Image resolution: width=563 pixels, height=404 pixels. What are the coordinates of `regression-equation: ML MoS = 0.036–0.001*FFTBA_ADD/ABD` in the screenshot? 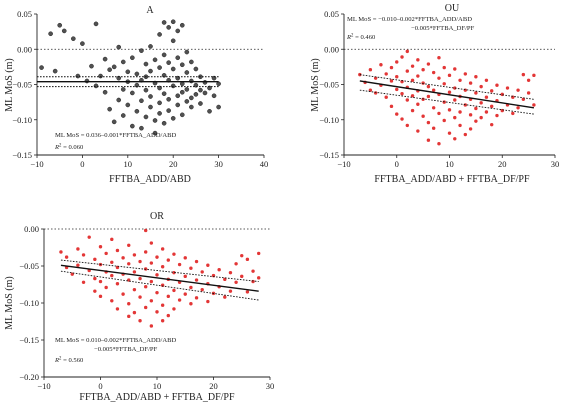 It's located at (115, 135).